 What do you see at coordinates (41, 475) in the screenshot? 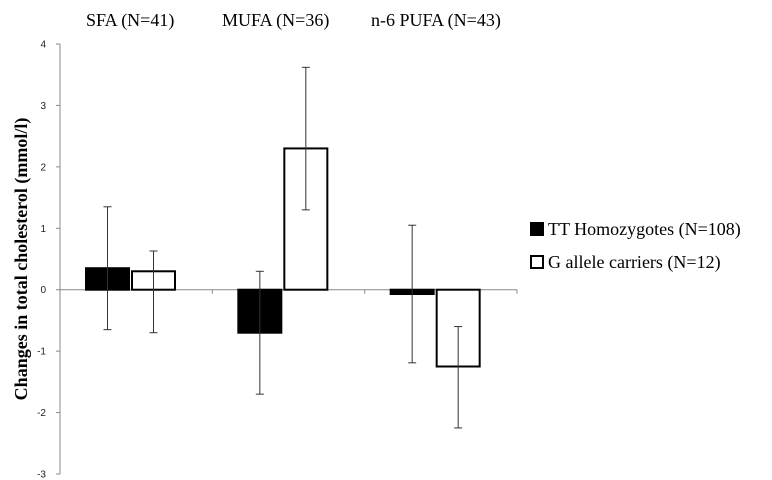
I see `y-tick-label: -3` at bounding box center [41, 475].